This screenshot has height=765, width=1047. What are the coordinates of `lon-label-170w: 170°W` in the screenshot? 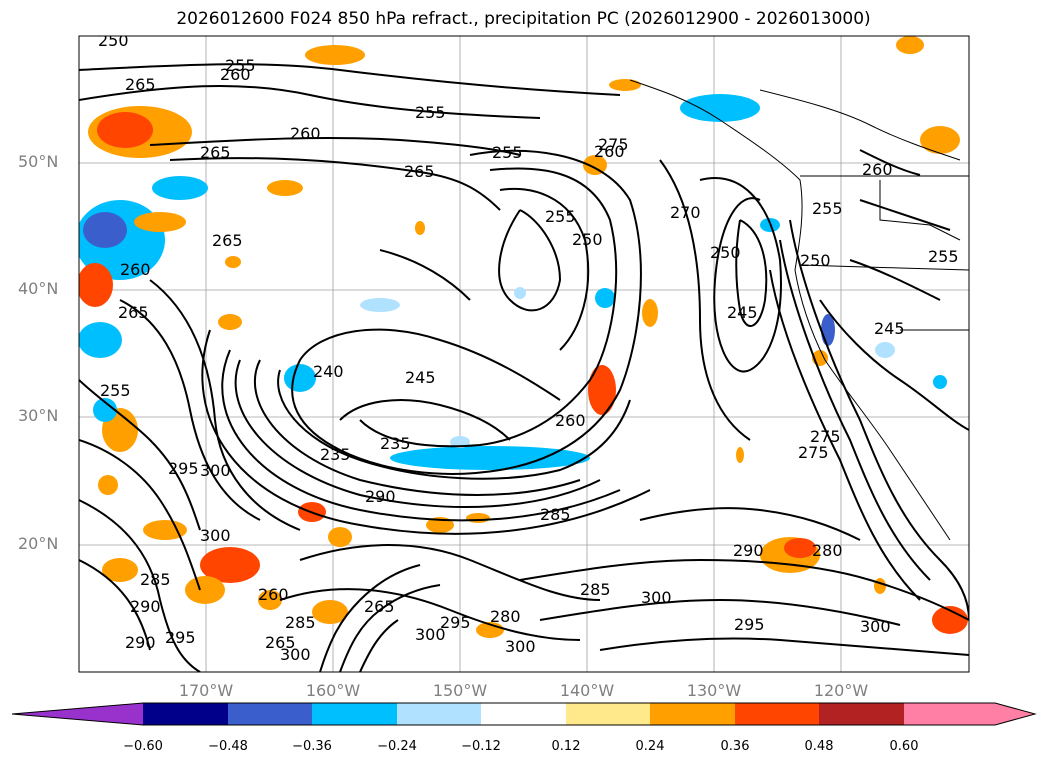 It's located at (206, 690).